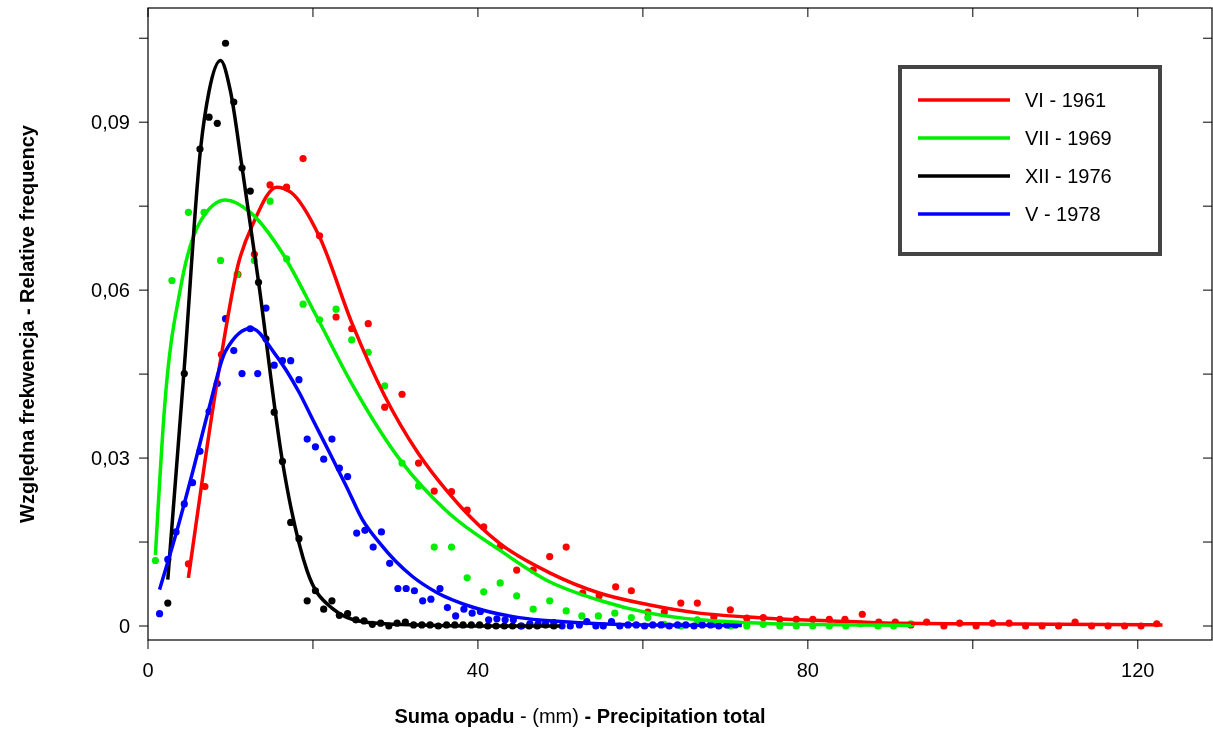  What do you see at coordinates (110, 122) in the screenshot?
I see `y-tick-label: 0,09` at bounding box center [110, 122].